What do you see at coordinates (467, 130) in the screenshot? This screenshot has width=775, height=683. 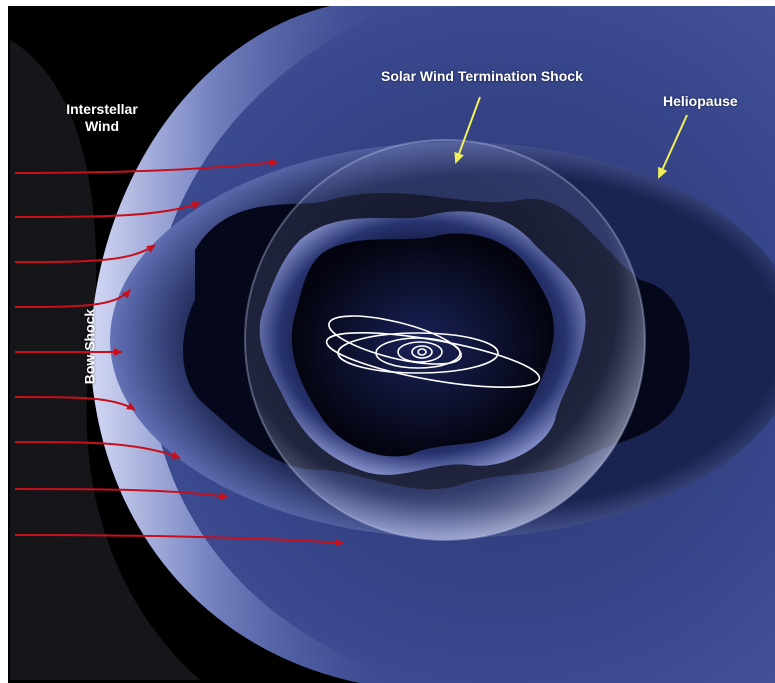 I see `termination-shock-pointer` at bounding box center [467, 130].